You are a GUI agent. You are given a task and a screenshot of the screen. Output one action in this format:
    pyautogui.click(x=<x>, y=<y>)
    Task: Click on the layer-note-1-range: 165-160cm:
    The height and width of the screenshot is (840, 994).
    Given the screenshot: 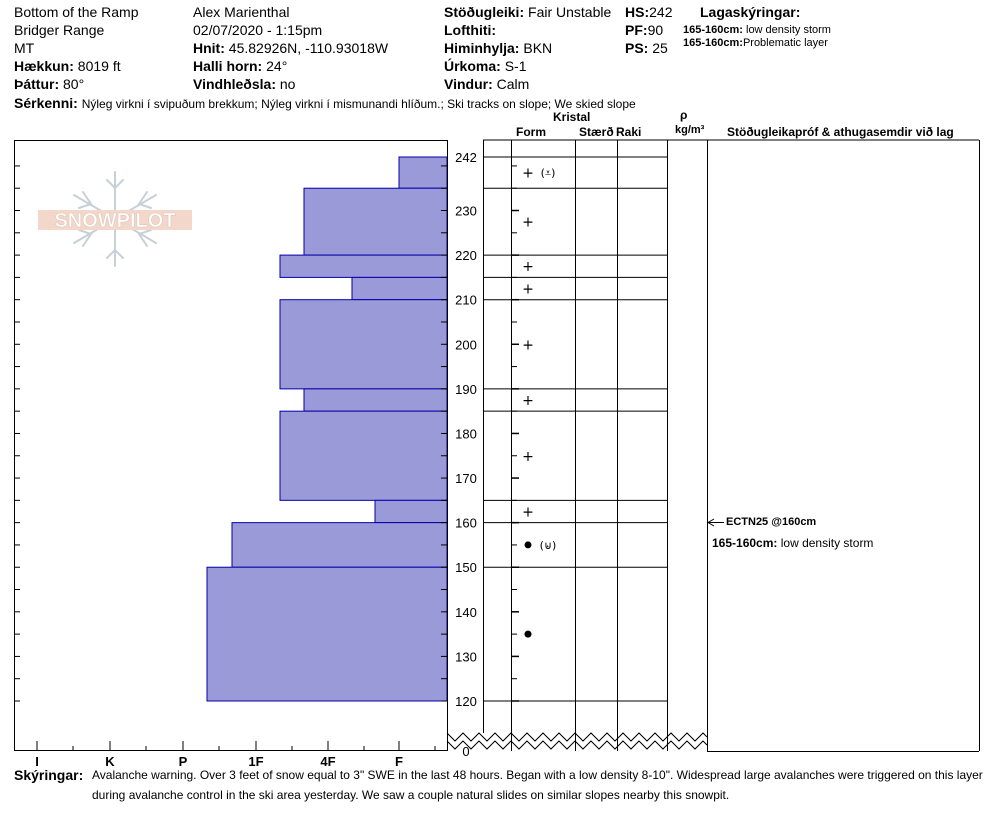 What is the action you would take?
    pyautogui.click(x=713, y=30)
    